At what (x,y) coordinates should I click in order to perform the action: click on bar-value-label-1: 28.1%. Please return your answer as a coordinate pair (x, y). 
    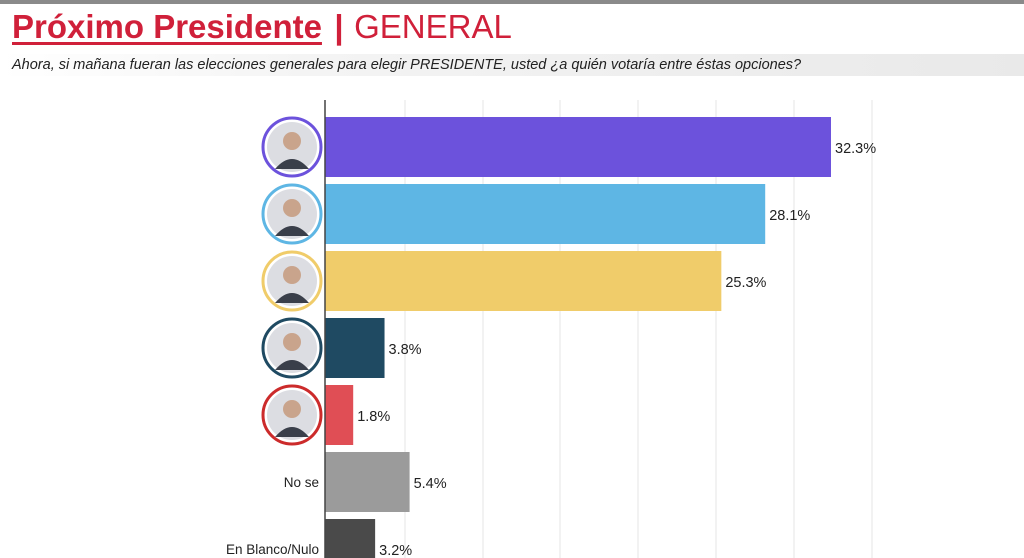
    Looking at the image, I should click on (789, 216).